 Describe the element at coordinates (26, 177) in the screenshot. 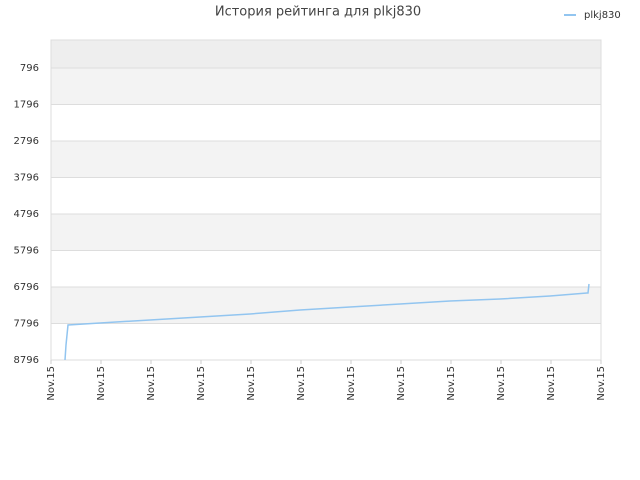

I see `y-tick-label: 3796` at that location.